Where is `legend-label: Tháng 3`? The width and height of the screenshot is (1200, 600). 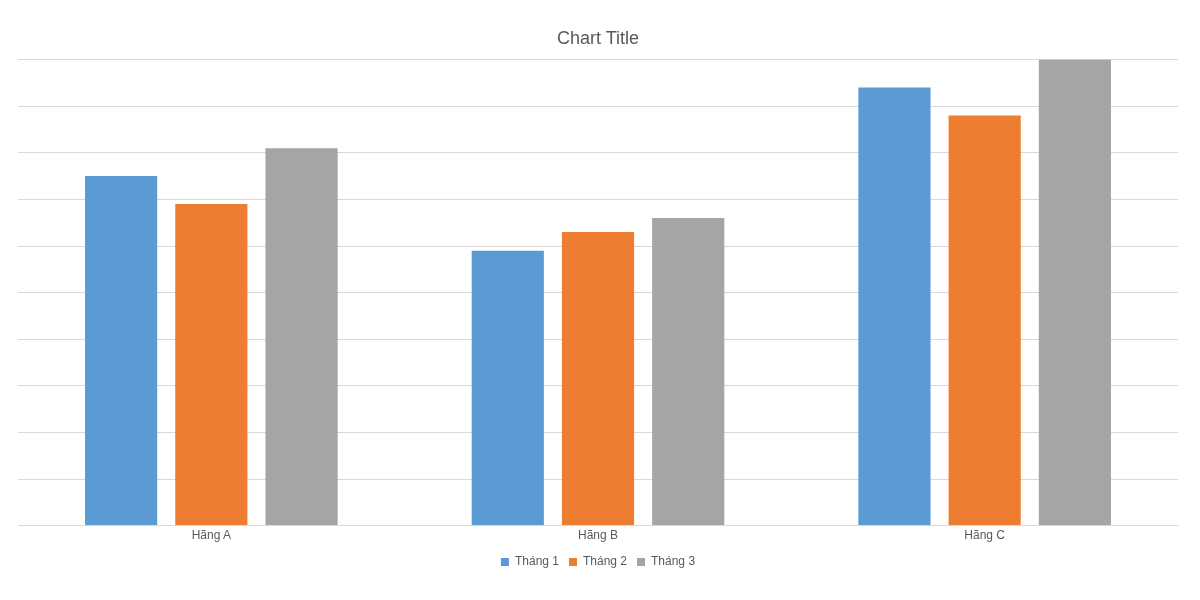 legend-label: Tháng 3 is located at coordinates (673, 561).